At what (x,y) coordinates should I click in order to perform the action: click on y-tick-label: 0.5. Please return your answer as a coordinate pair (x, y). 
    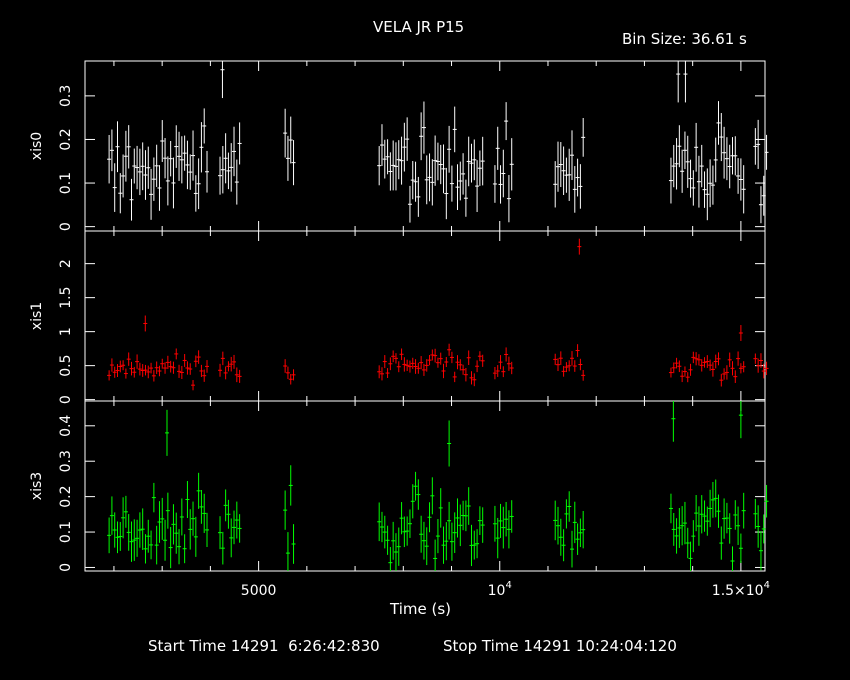
    Looking at the image, I should click on (66, 366).